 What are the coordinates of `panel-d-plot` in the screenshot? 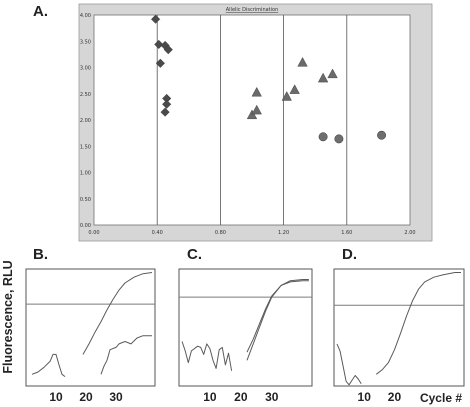 It's located at (399, 327).